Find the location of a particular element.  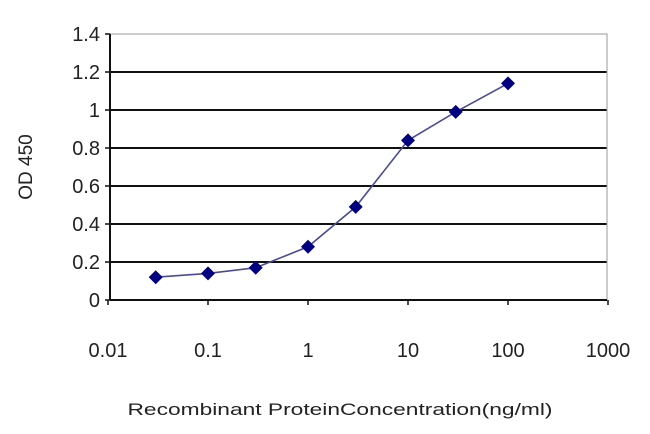

x-axis-label: Recombinant ProteinConcentration(ng/ml) is located at coordinates (340, 409).